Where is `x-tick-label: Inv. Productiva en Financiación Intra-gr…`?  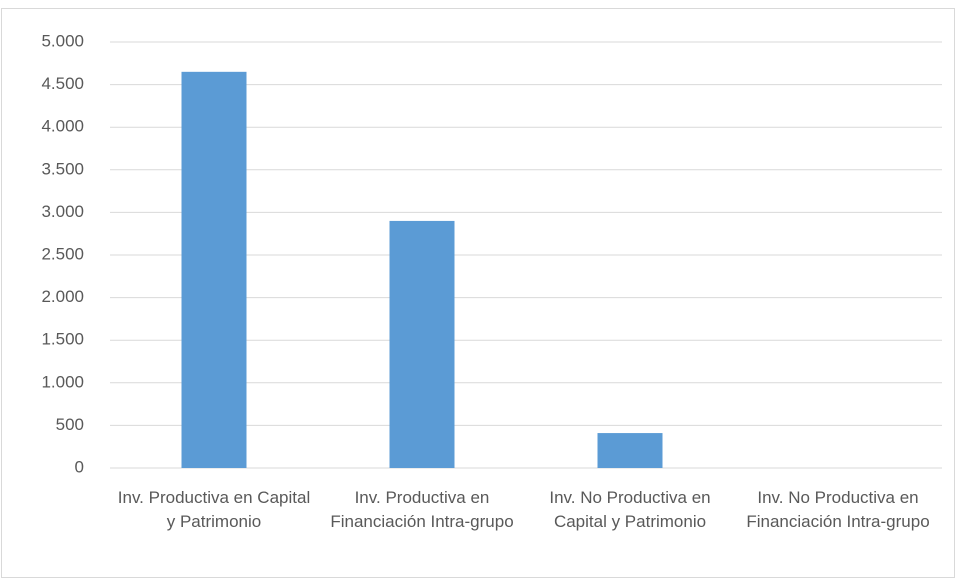 x-tick-label: Inv. Productiva en Financiación Intra-gr… is located at coordinates (422, 509).